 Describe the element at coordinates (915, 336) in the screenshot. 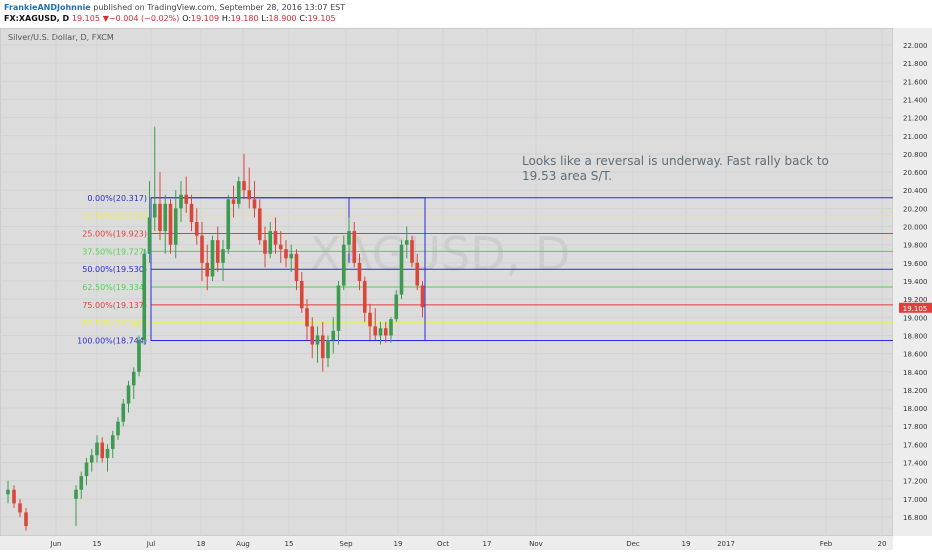

I see `price-tick-label: 18.800` at that location.